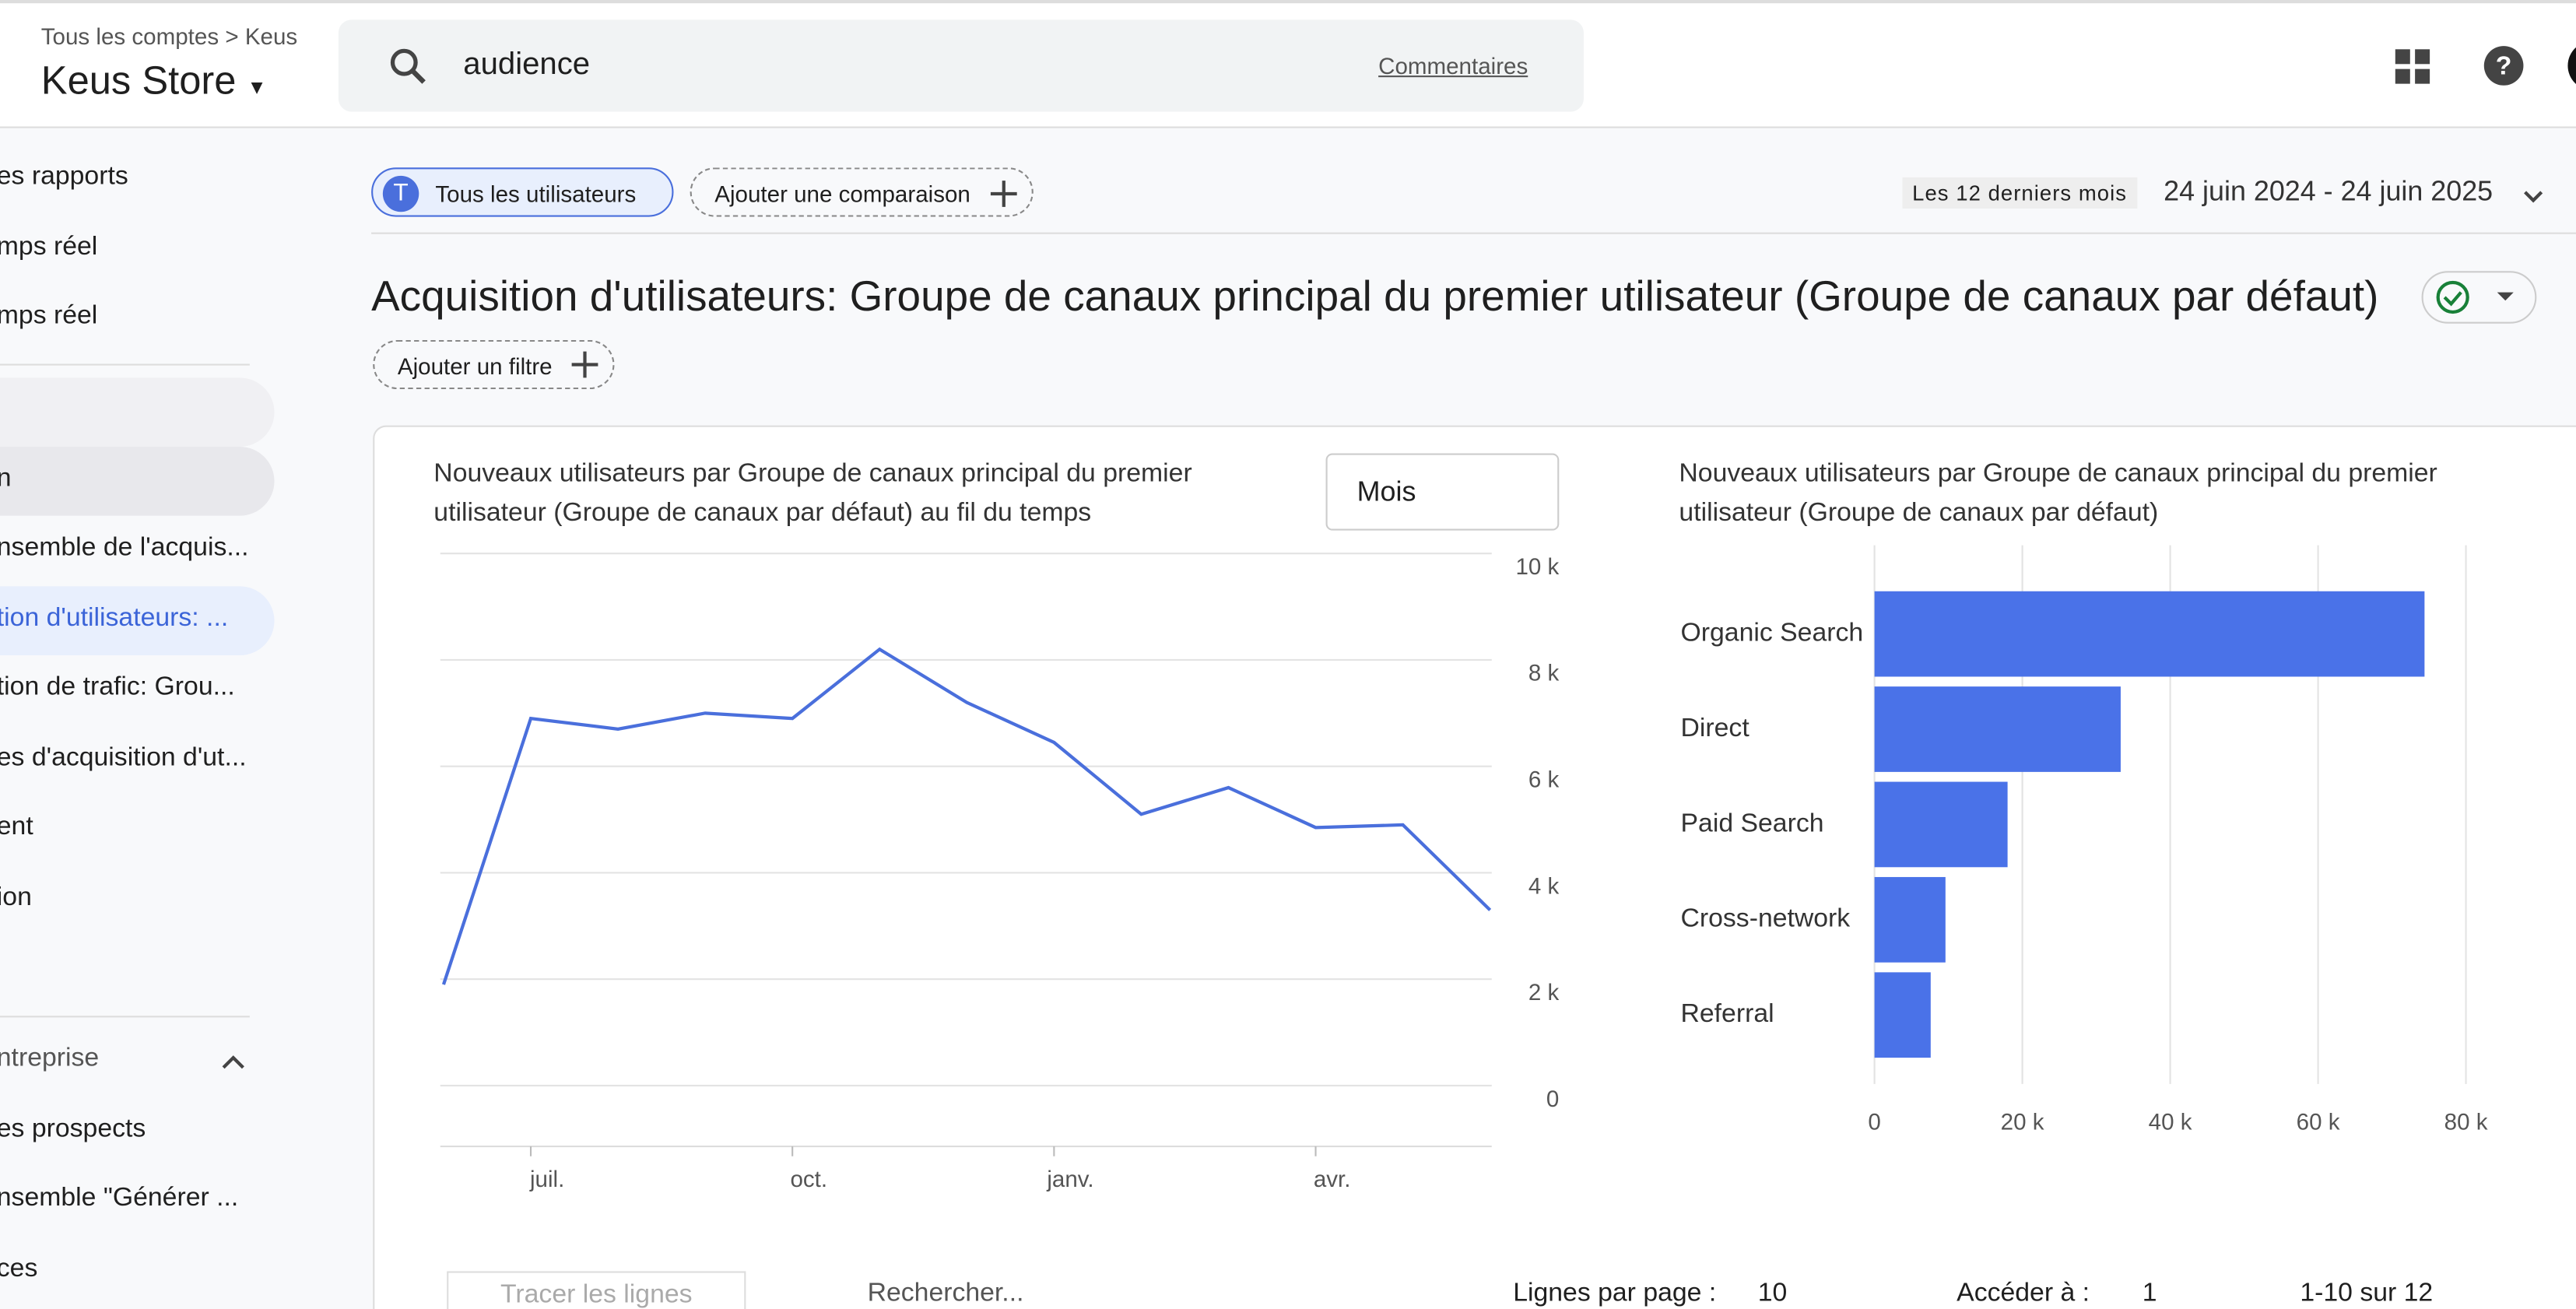 This screenshot has height=1309, width=2576. I want to click on y-tick-label: 4 k, so click(1544, 886).